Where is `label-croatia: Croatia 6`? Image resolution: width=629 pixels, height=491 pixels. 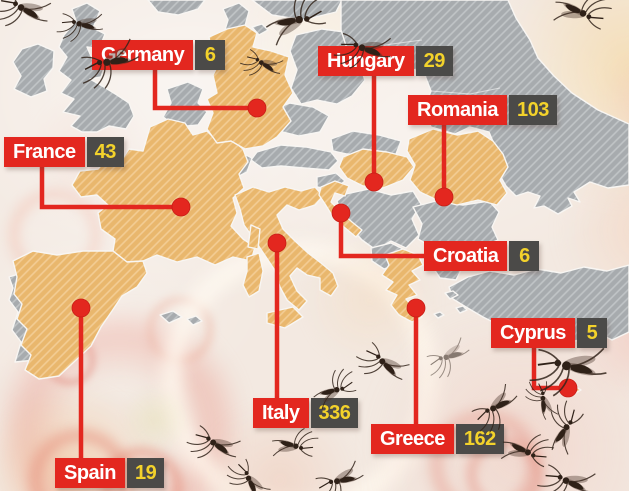
label-croatia: Croatia 6 is located at coordinates (482, 256).